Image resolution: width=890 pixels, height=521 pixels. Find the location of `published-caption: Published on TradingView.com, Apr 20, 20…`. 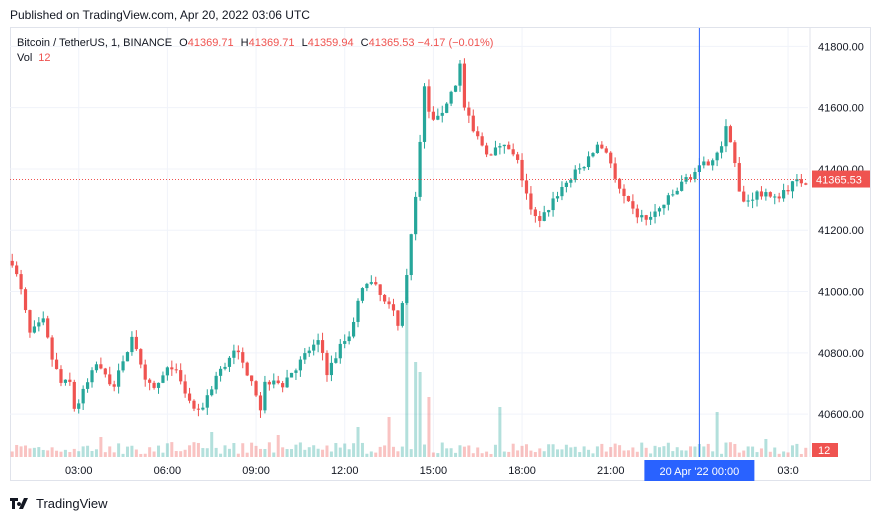

published-caption: Published on TradingView.com, Apr 20, 20… is located at coordinates (160, 15).